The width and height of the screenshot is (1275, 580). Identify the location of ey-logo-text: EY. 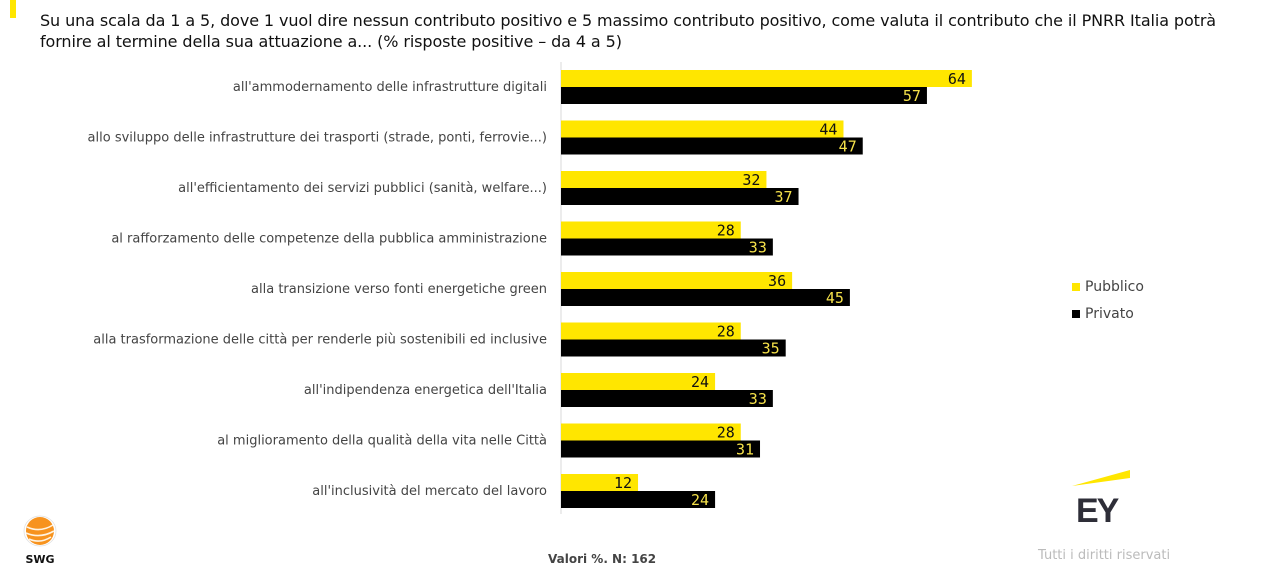
(1097, 511).